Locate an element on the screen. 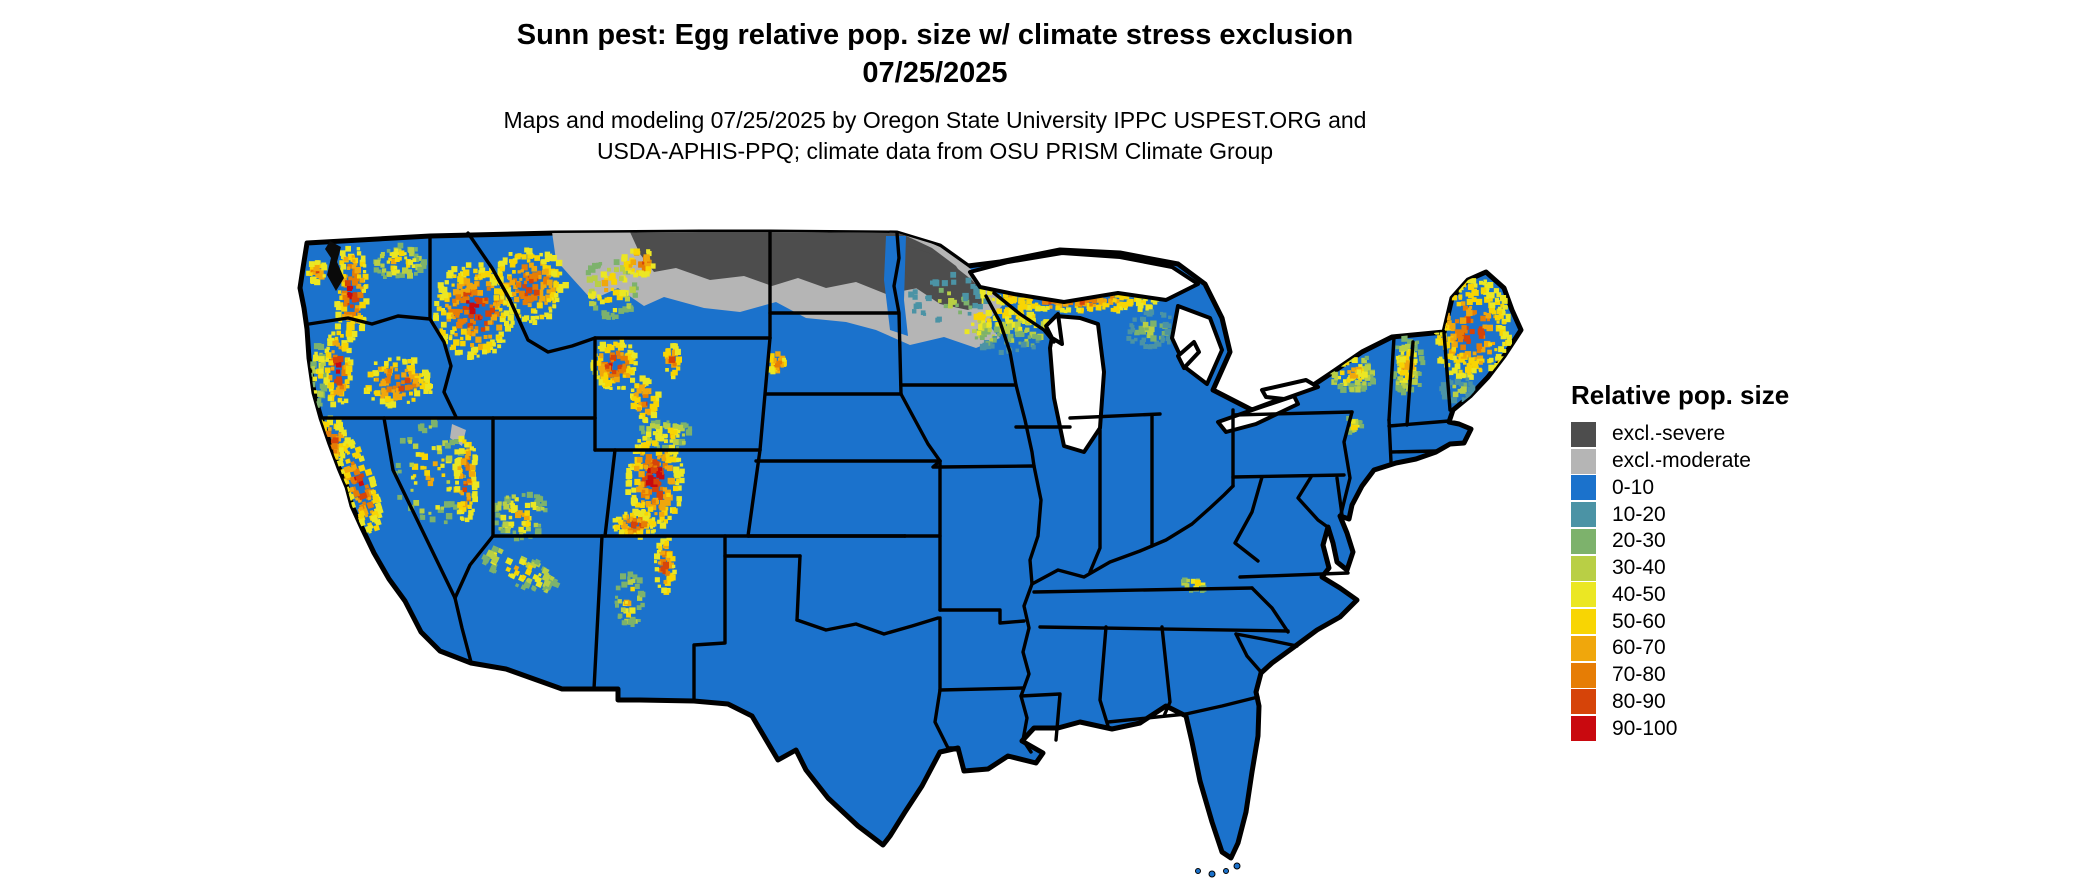 This screenshot has width=2100, height=892. green-bay is located at coordinates (1054, 329).